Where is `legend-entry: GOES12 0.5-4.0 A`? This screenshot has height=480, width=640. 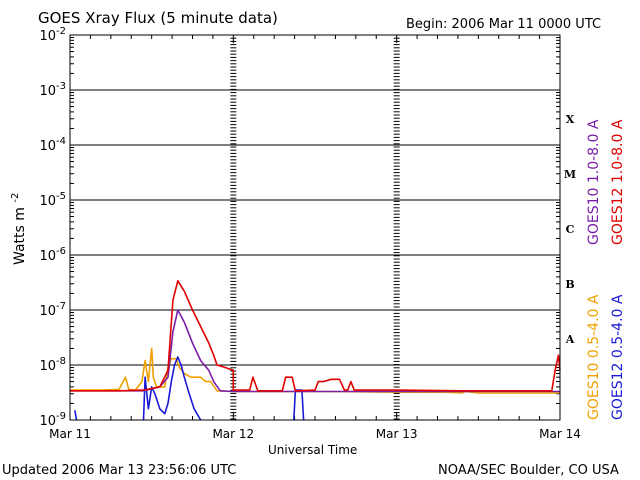 legend-entry: GOES12 0.5-4.0 A is located at coordinates (618, 357).